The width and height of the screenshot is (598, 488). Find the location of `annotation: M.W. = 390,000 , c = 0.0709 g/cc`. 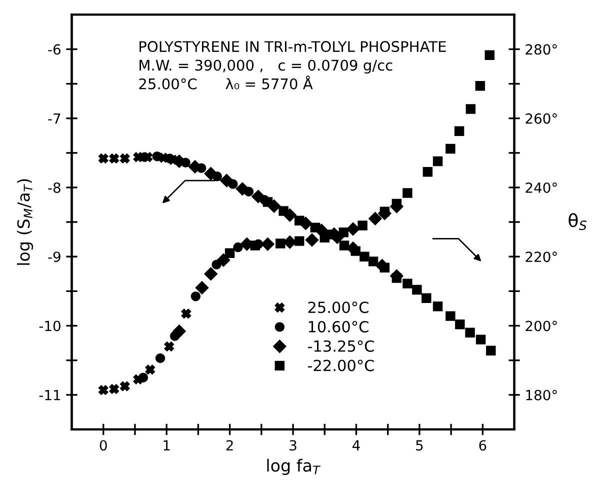

annotation: M.W. = 390,000 , c = 0.0709 g/cc is located at coordinates (266, 67).